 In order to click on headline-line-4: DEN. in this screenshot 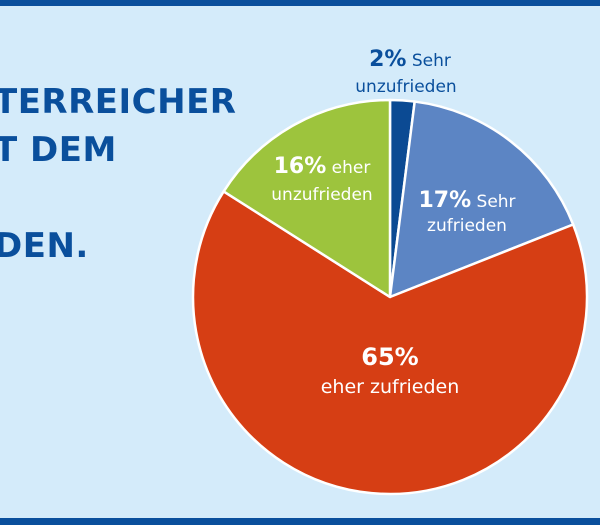, I will do `click(44, 246)`.